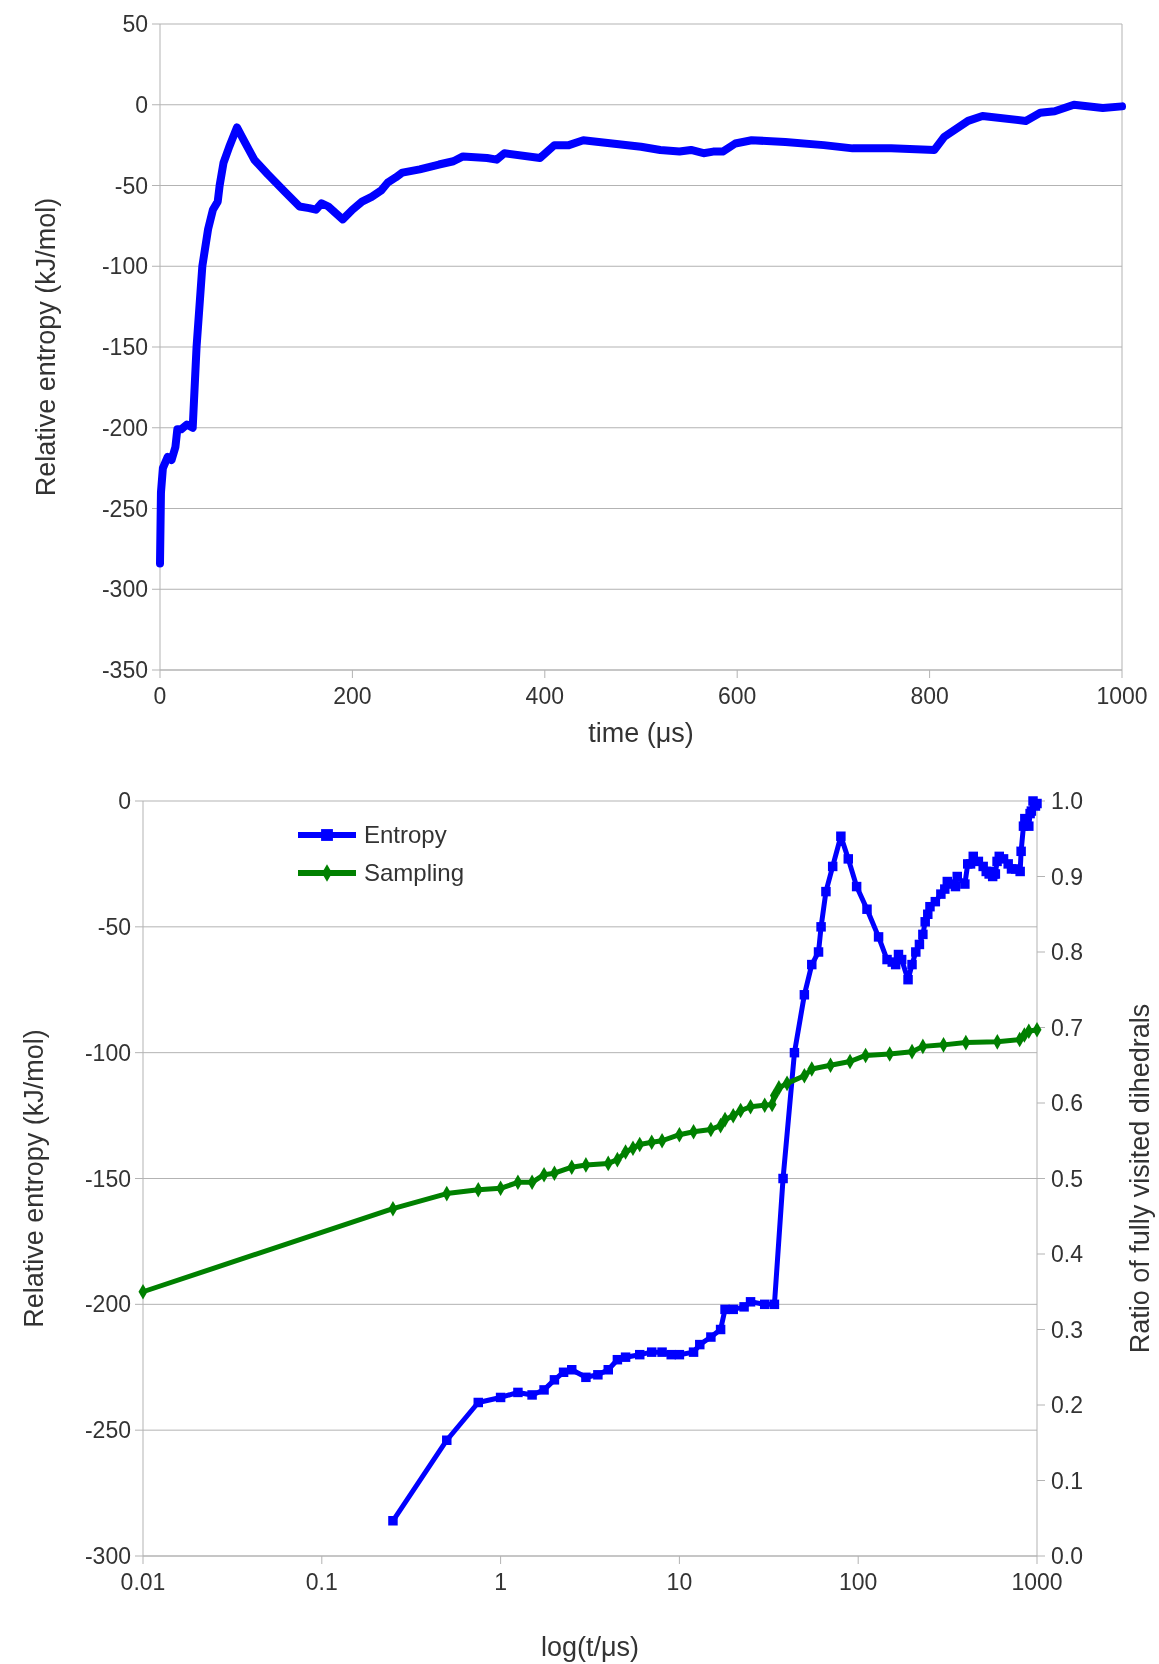  I want to click on y2-tick-label: 0.3, so click(1067, 1329).